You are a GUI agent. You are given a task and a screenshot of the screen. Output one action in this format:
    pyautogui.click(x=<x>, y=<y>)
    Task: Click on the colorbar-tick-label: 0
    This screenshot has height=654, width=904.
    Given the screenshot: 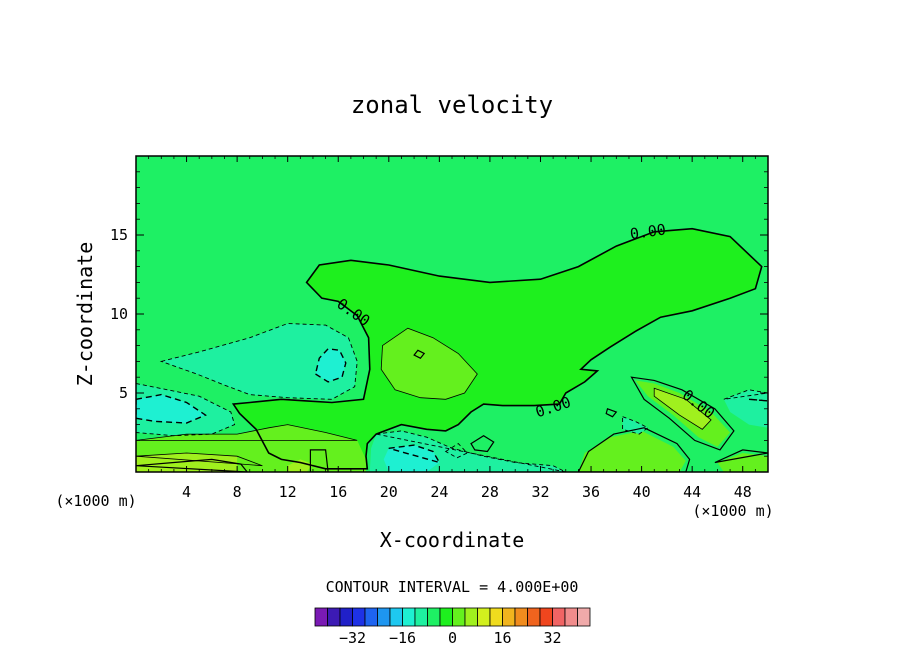 What is the action you would take?
    pyautogui.click(x=452, y=638)
    